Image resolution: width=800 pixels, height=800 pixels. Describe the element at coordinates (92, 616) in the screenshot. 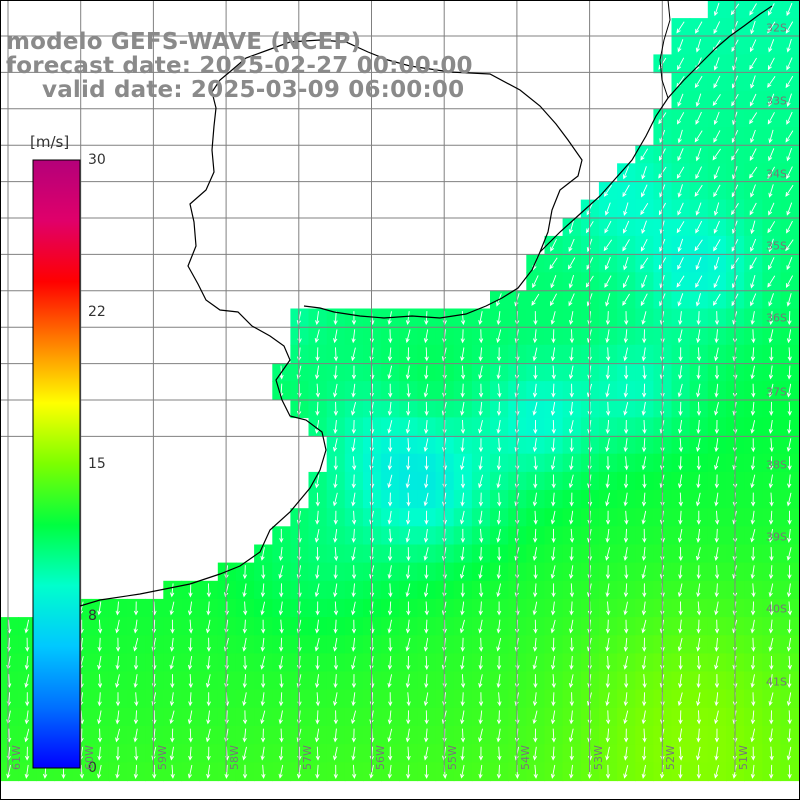

I see `colorbar-tick-8: 8` at that location.